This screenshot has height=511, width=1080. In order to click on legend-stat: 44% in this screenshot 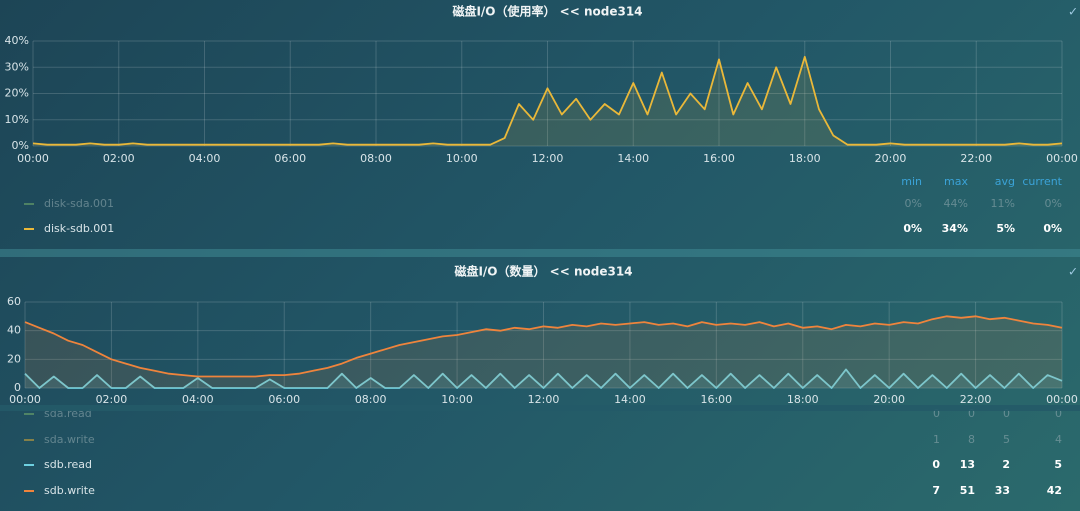, I will do `click(956, 203)`.